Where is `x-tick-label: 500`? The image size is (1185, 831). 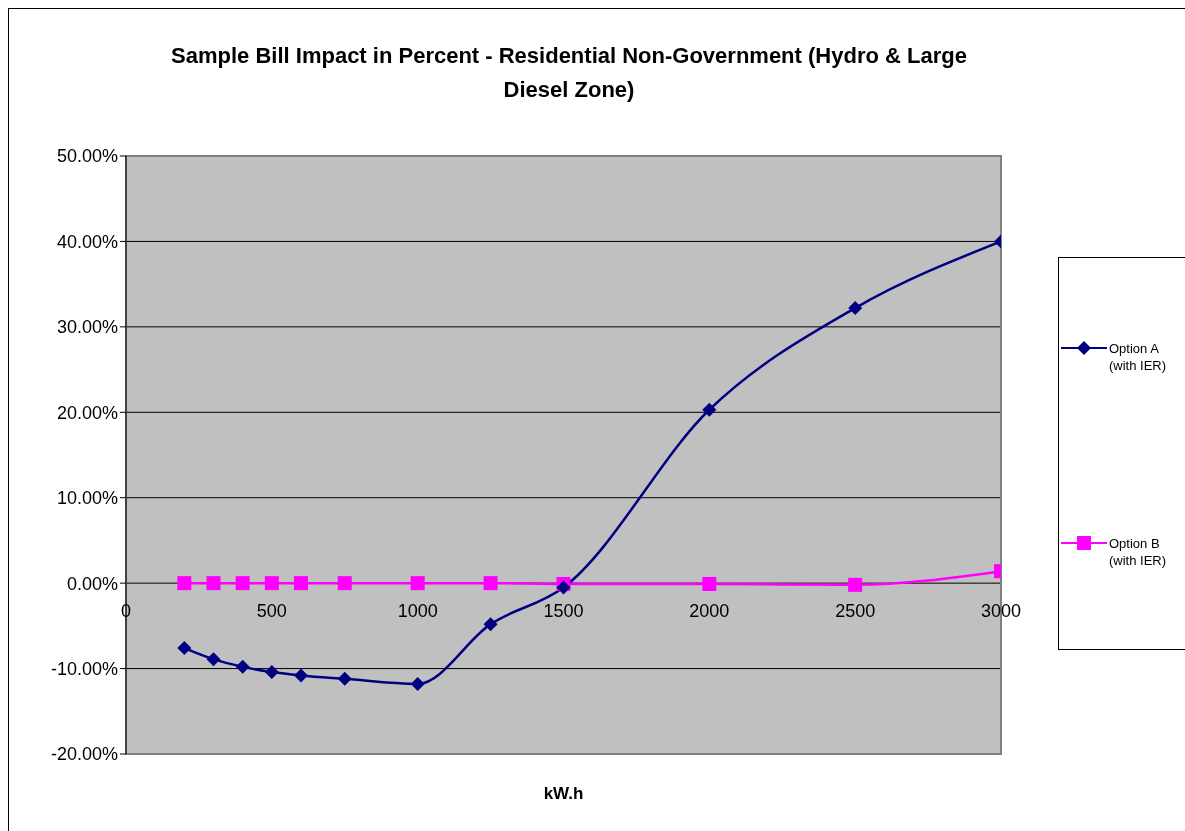
x-tick-label: 500 is located at coordinates (271, 611).